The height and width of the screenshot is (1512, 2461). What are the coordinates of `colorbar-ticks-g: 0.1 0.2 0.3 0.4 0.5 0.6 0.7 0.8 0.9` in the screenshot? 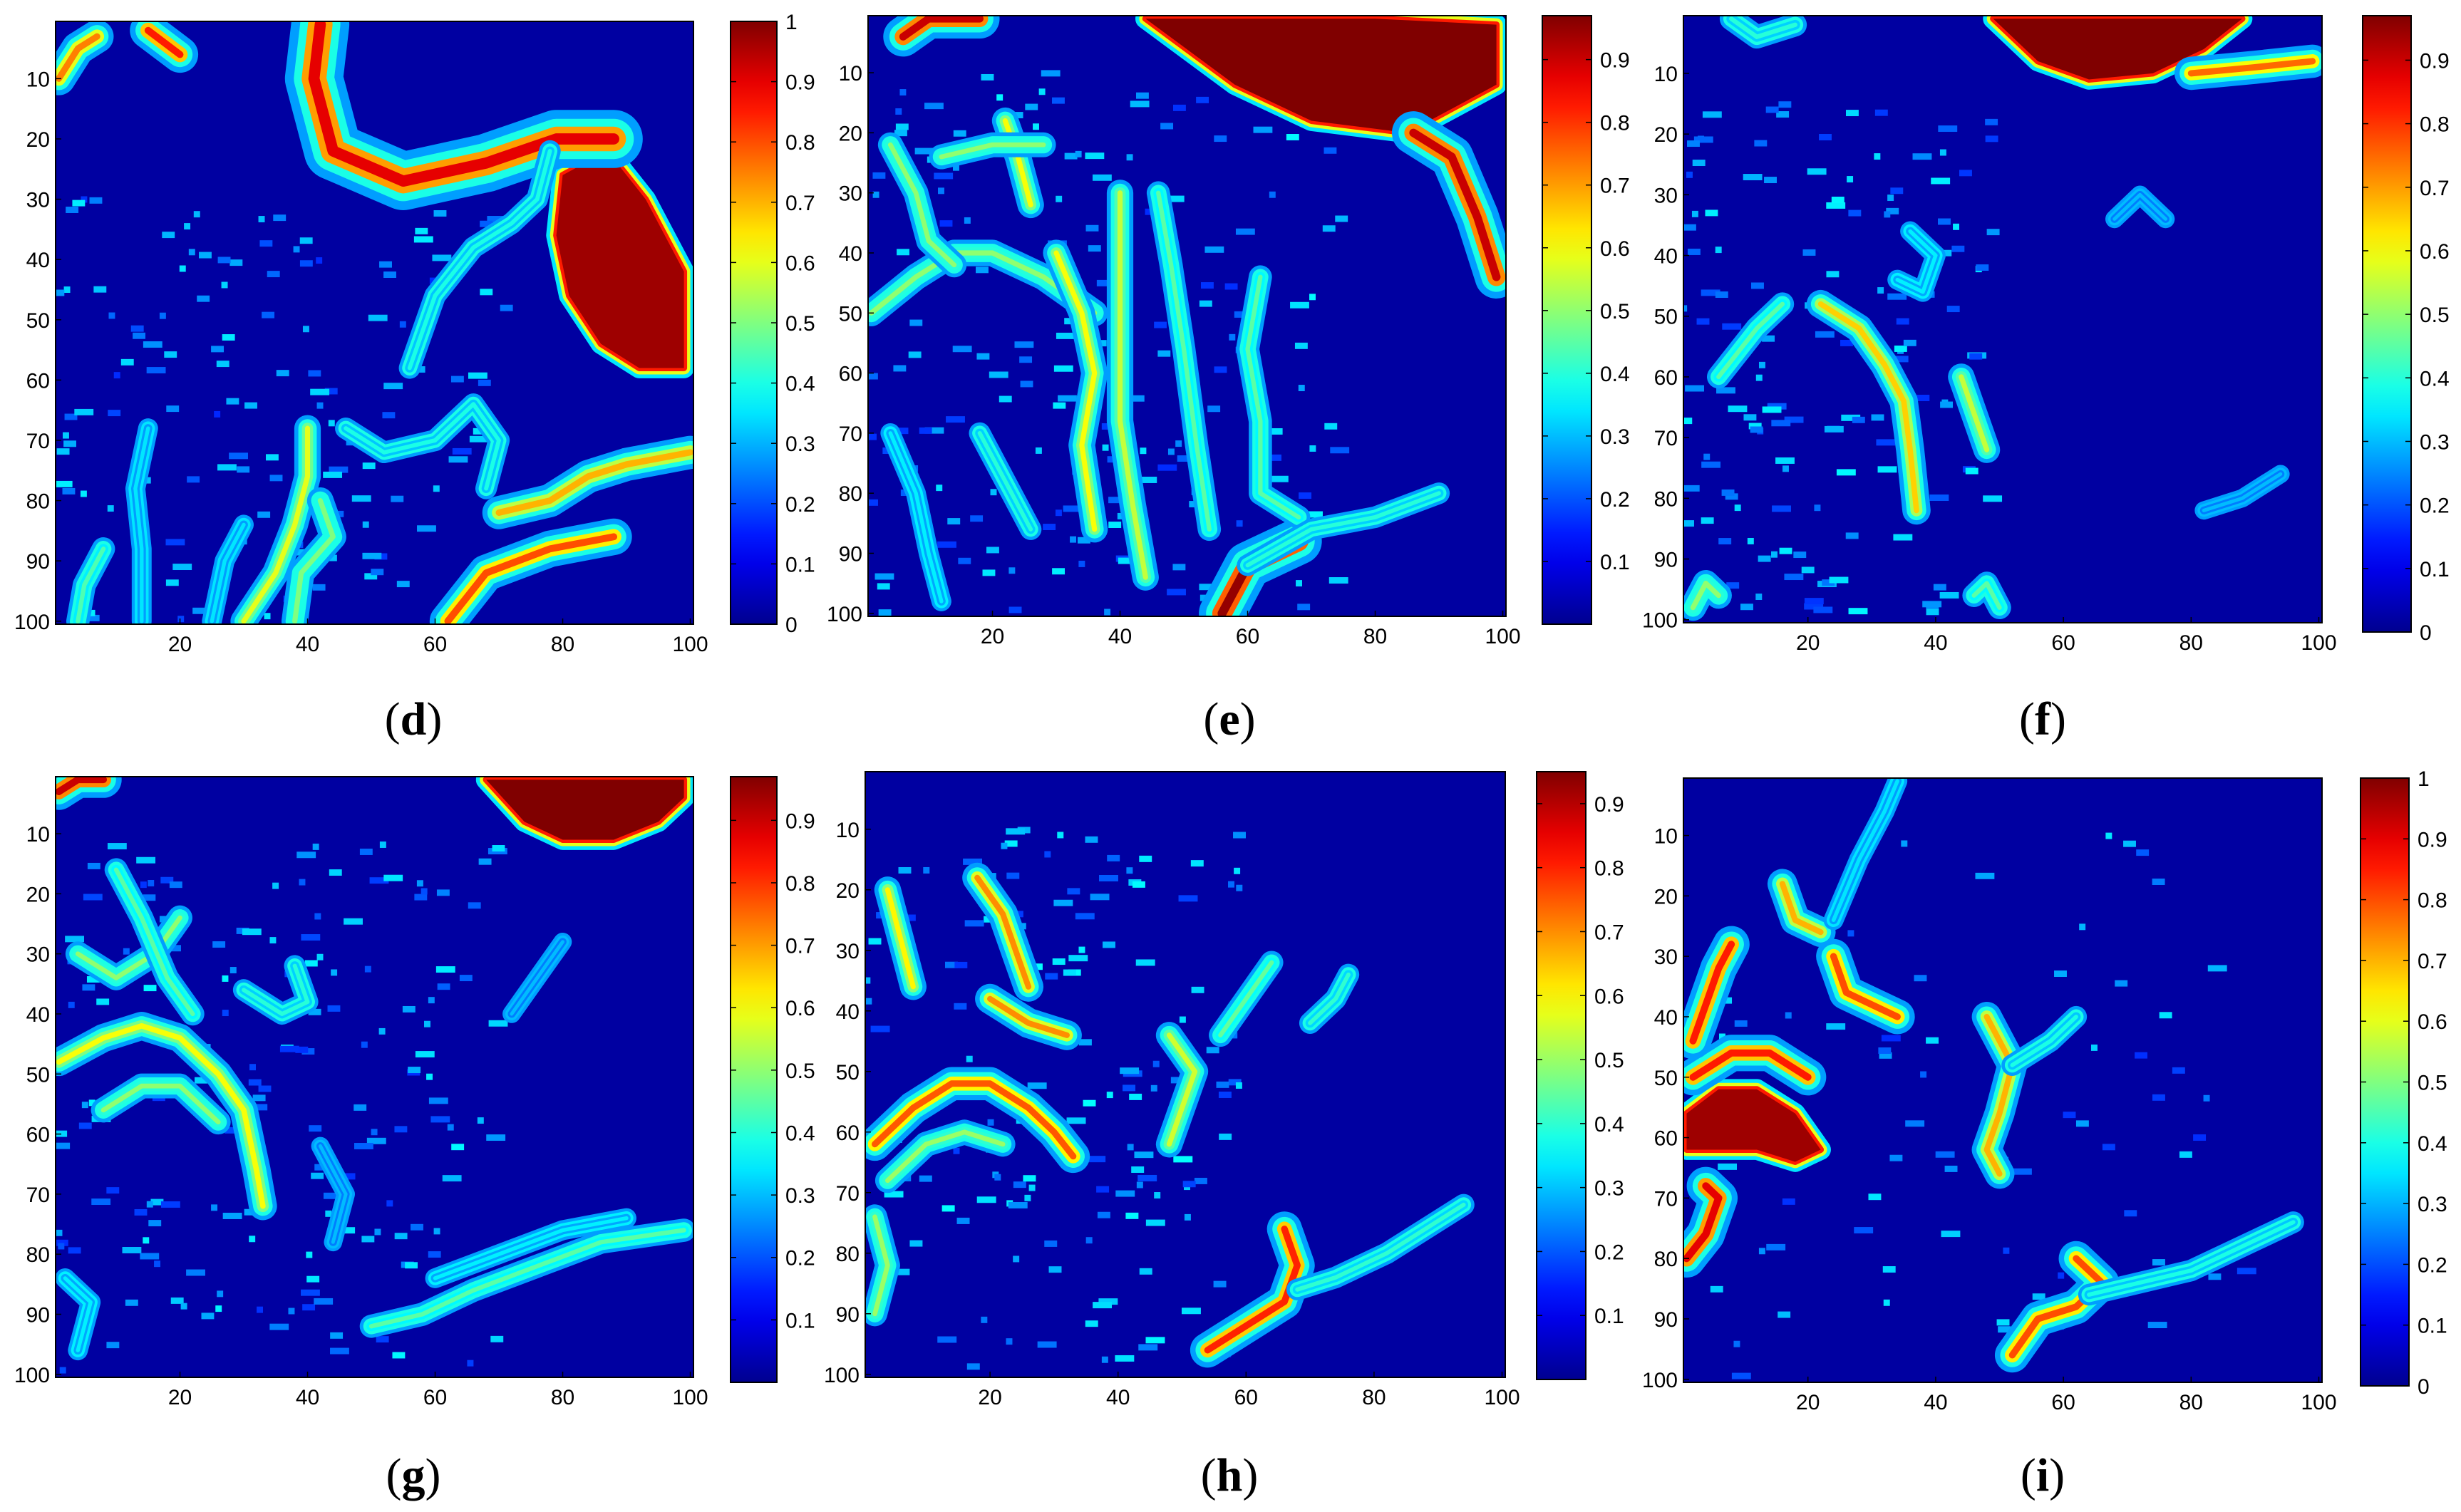 It's located at (773, 1070).